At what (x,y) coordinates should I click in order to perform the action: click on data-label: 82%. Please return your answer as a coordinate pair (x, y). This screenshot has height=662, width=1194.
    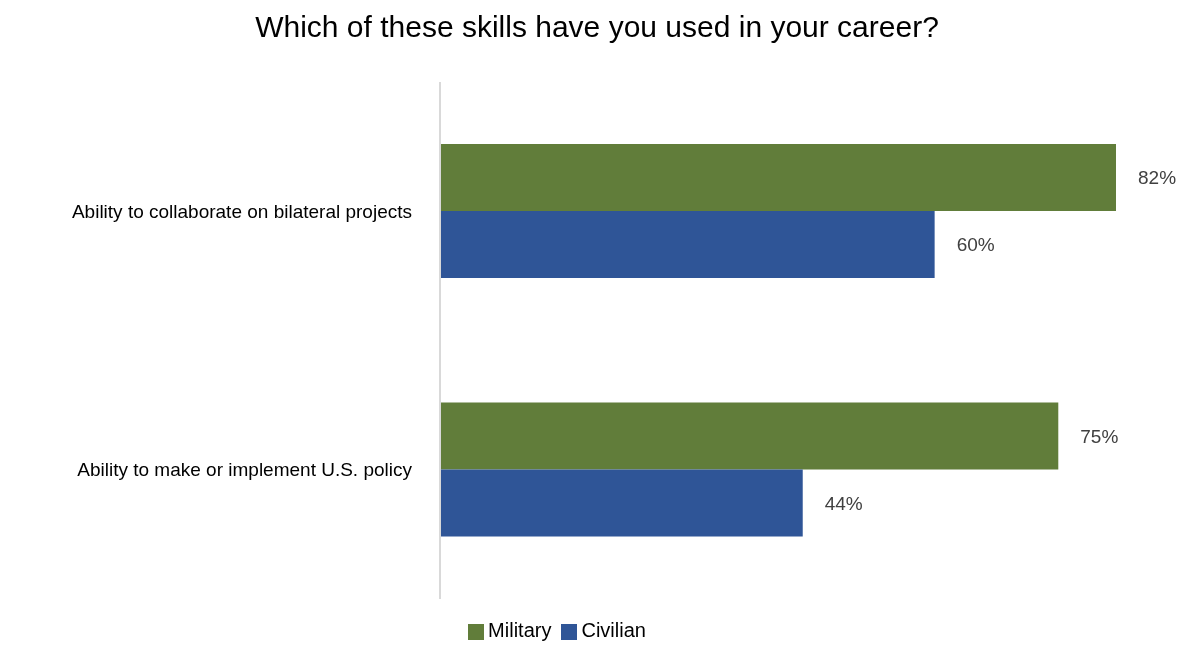
    Looking at the image, I should click on (1157, 178).